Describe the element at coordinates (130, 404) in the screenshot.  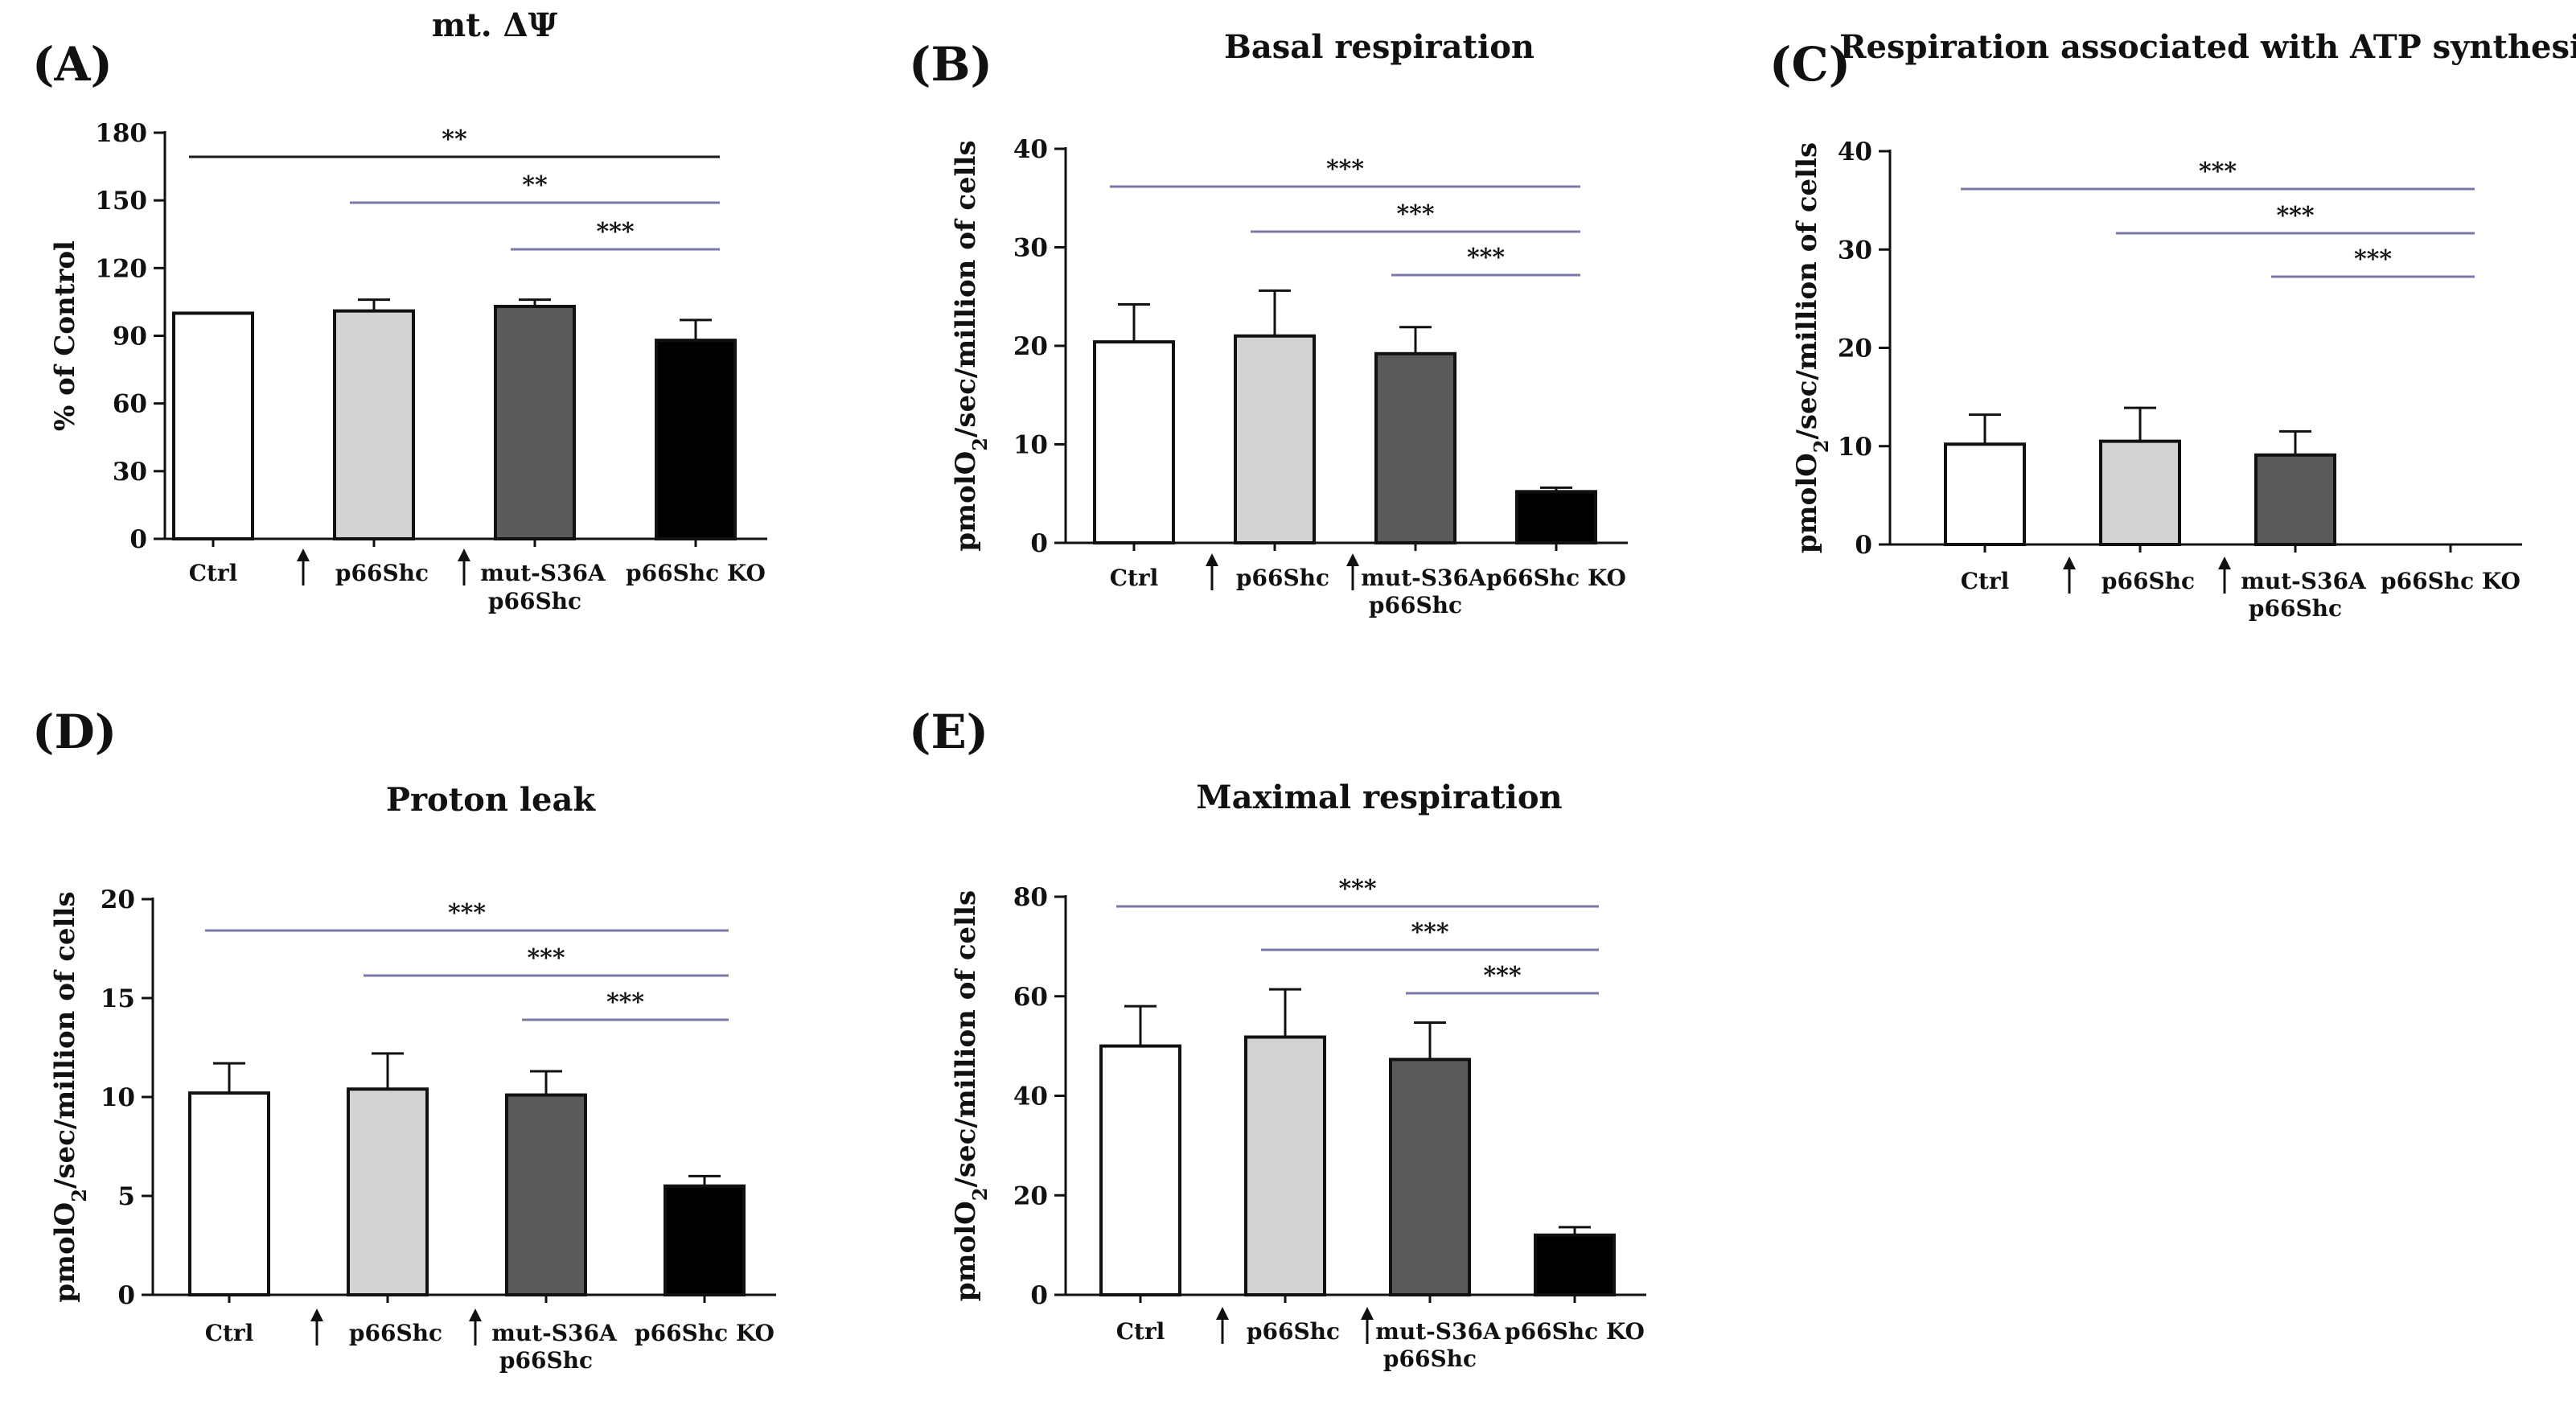
I see `y-tick-label: 60` at that location.